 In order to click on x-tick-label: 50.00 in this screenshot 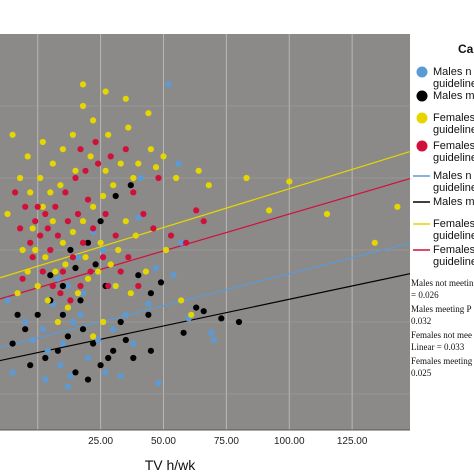, I will do `click(163, 441)`.